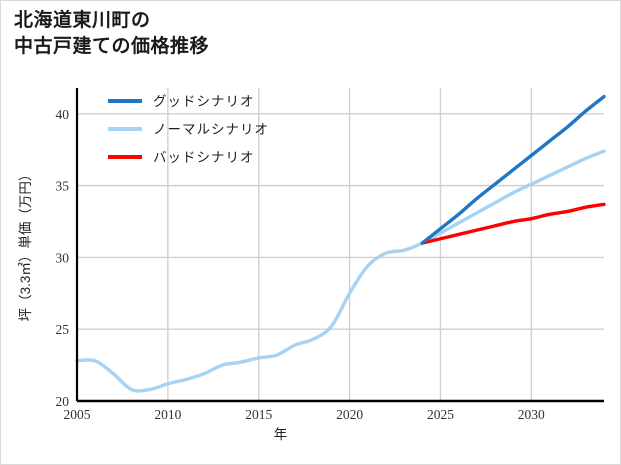 This screenshot has height=465, width=621. What do you see at coordinates (258, 414) in the screenshot?
I see `x-tick-label: 2015` at bounding box center [258, 414].